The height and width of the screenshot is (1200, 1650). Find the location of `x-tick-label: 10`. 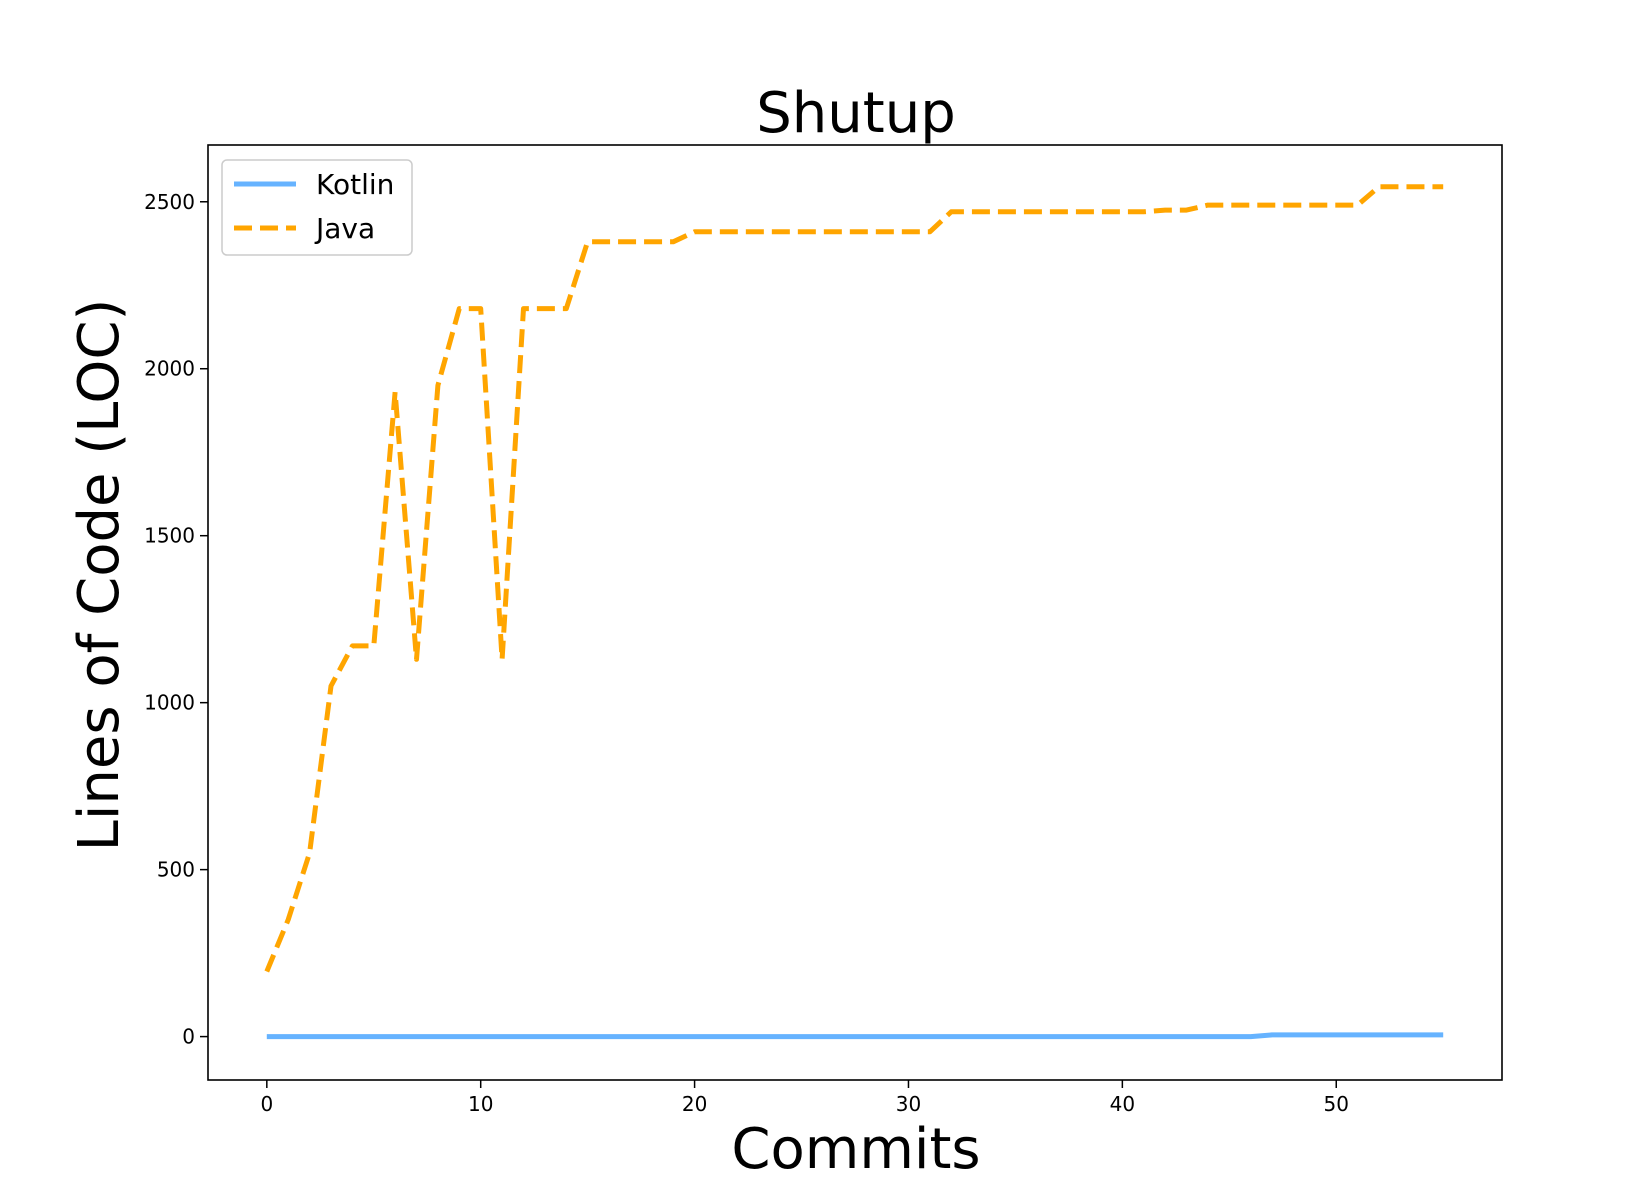

x-tick-label: 10 is located at coordinates (480, 1104).